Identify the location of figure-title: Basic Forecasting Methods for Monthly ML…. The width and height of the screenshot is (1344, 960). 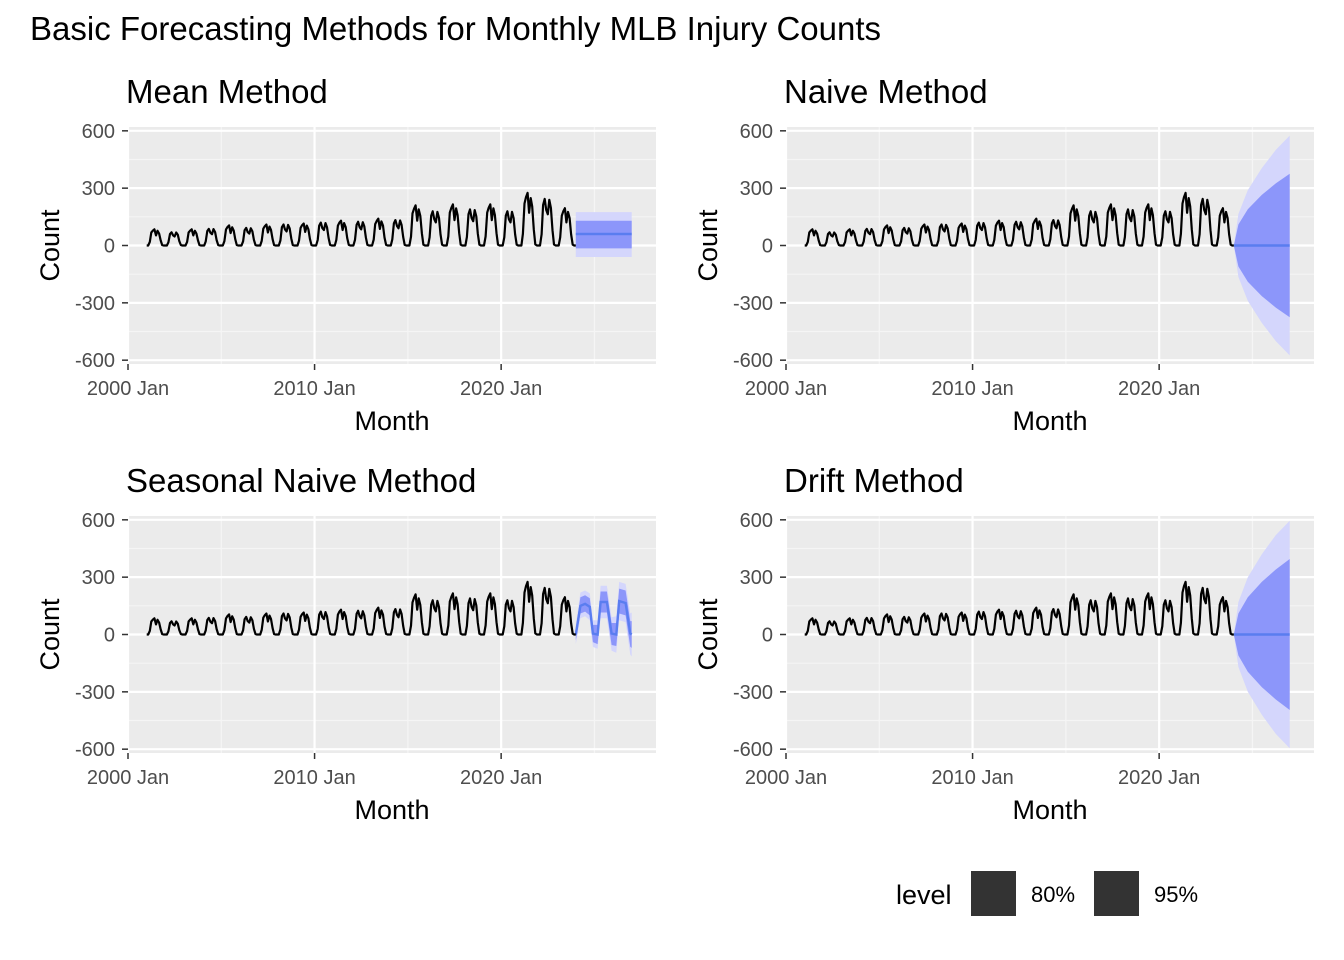
(455, 28).